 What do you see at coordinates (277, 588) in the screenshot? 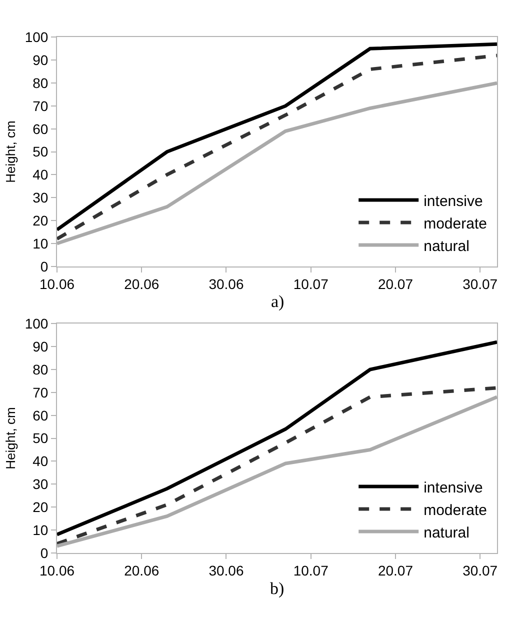
I see `text: b)` at bounding box center [277, 588].